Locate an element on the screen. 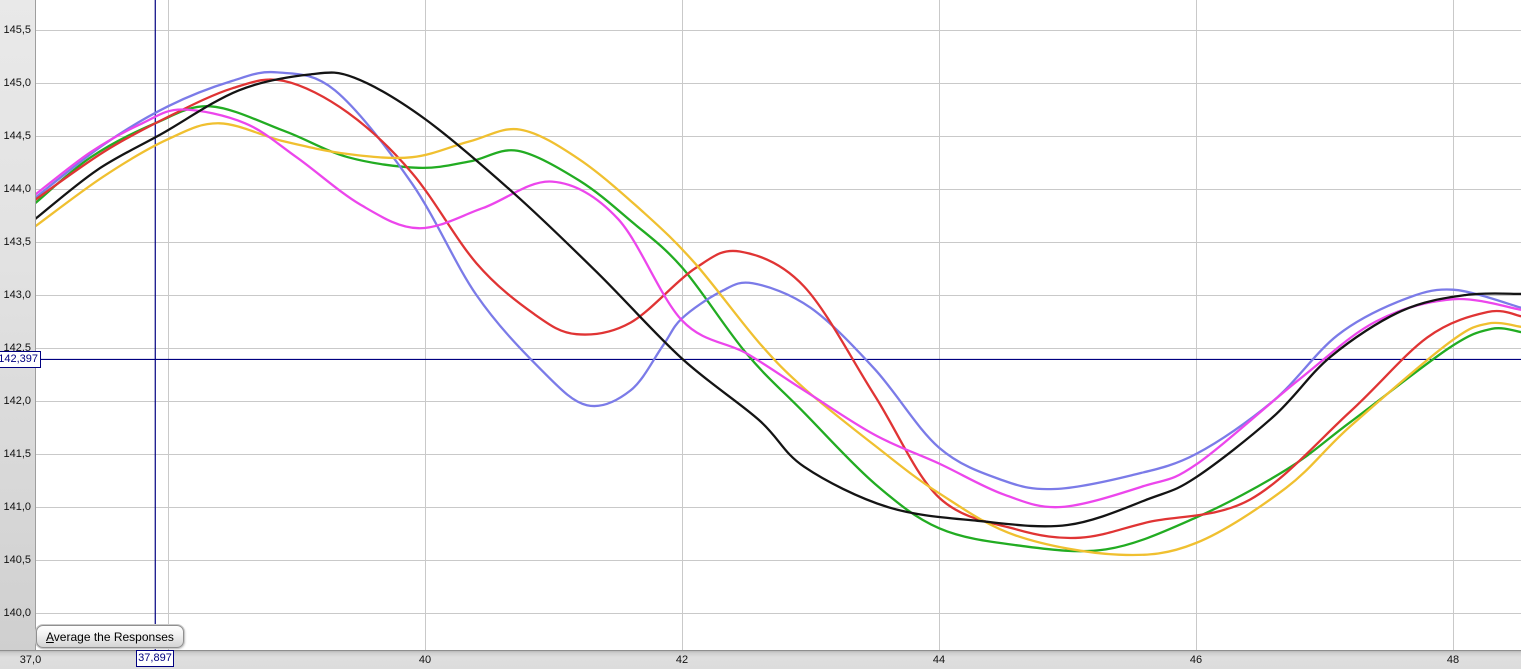  y-axis-gutter is located at coordinates (18, 325).